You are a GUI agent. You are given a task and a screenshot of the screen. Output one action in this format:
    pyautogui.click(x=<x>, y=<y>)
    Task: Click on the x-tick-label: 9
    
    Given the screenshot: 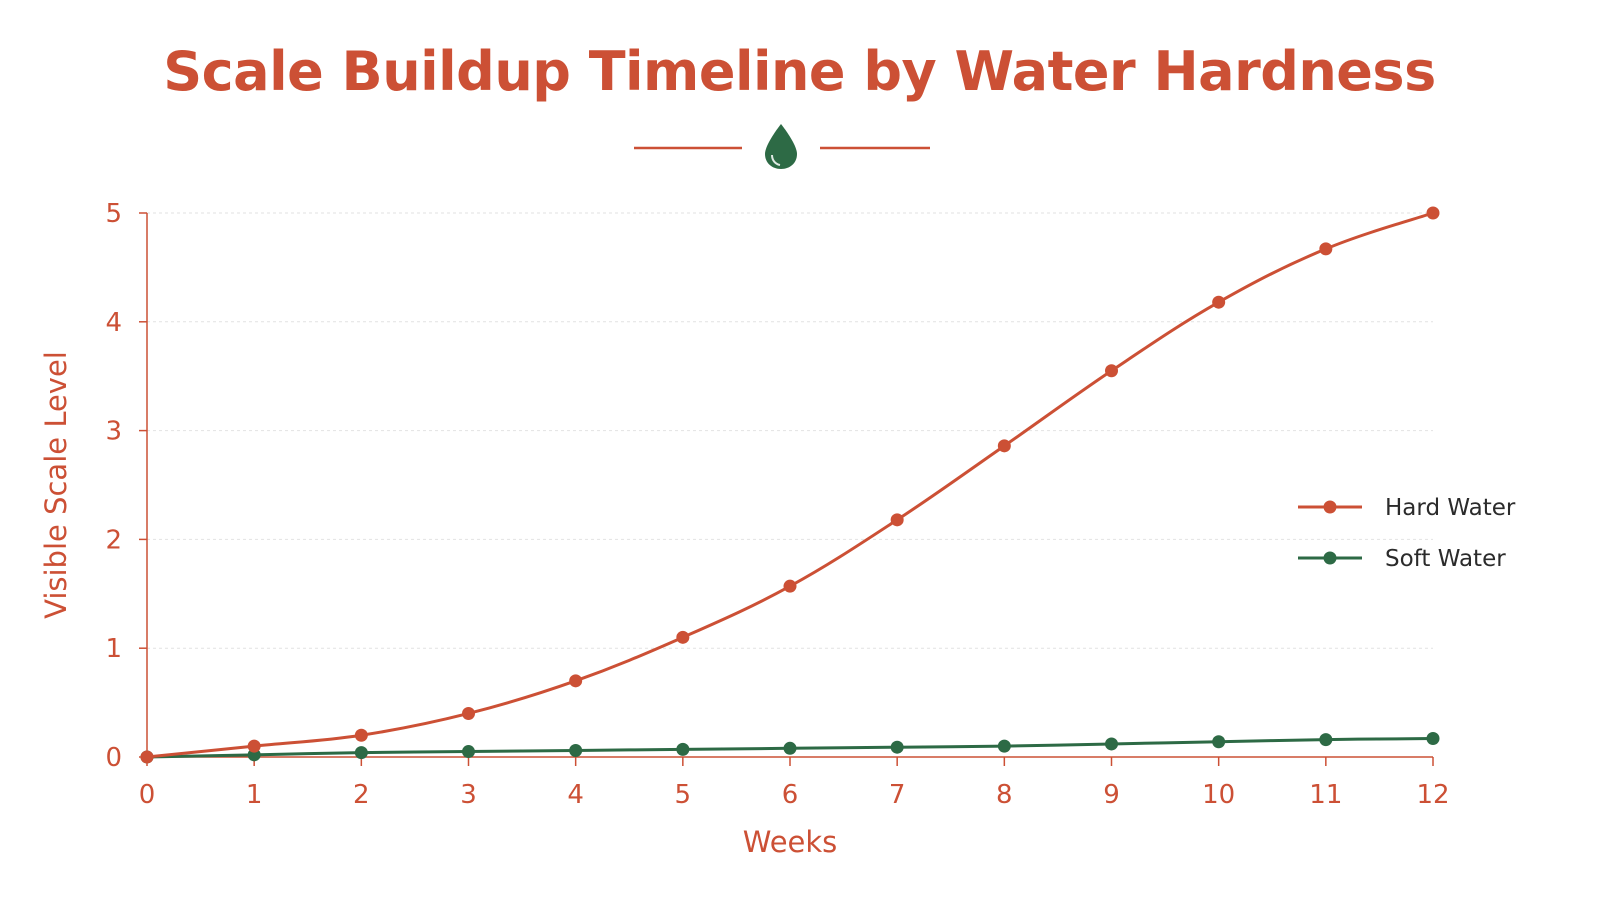 What is the action you would take?
    pyautogui.click(x=1111, y=795)
    